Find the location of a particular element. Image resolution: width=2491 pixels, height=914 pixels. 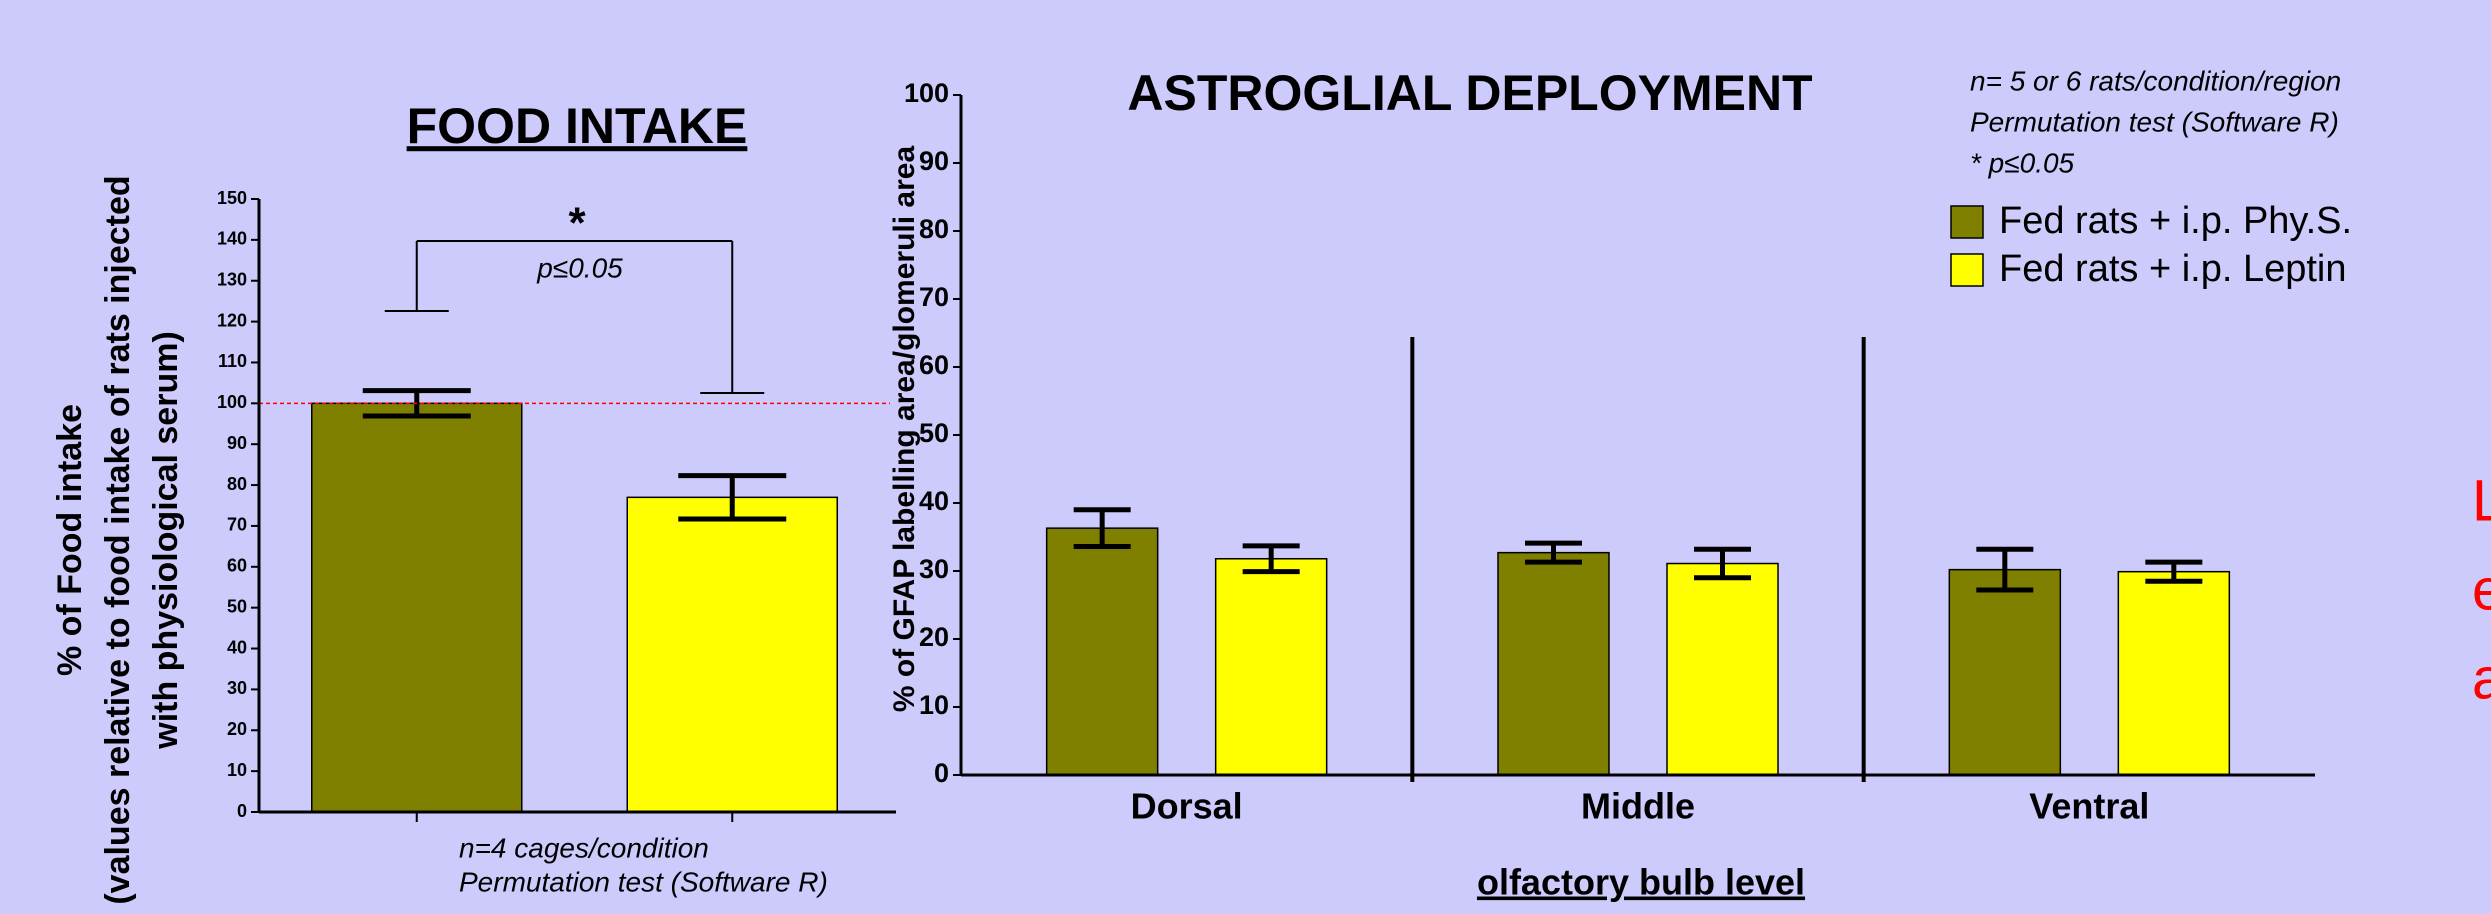

y-tick-label: 120 is located at coordinates (232, 320).